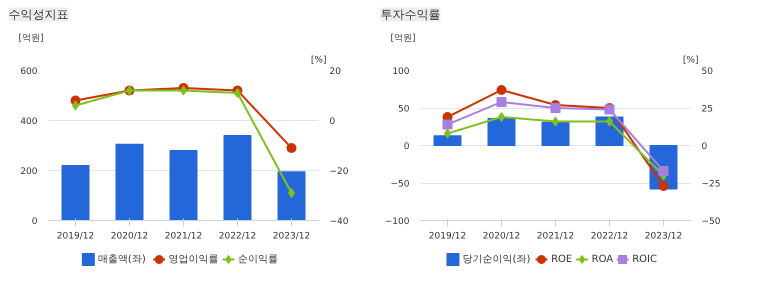  I want to click on chart-title: 수익성지표, so click(38, 15).